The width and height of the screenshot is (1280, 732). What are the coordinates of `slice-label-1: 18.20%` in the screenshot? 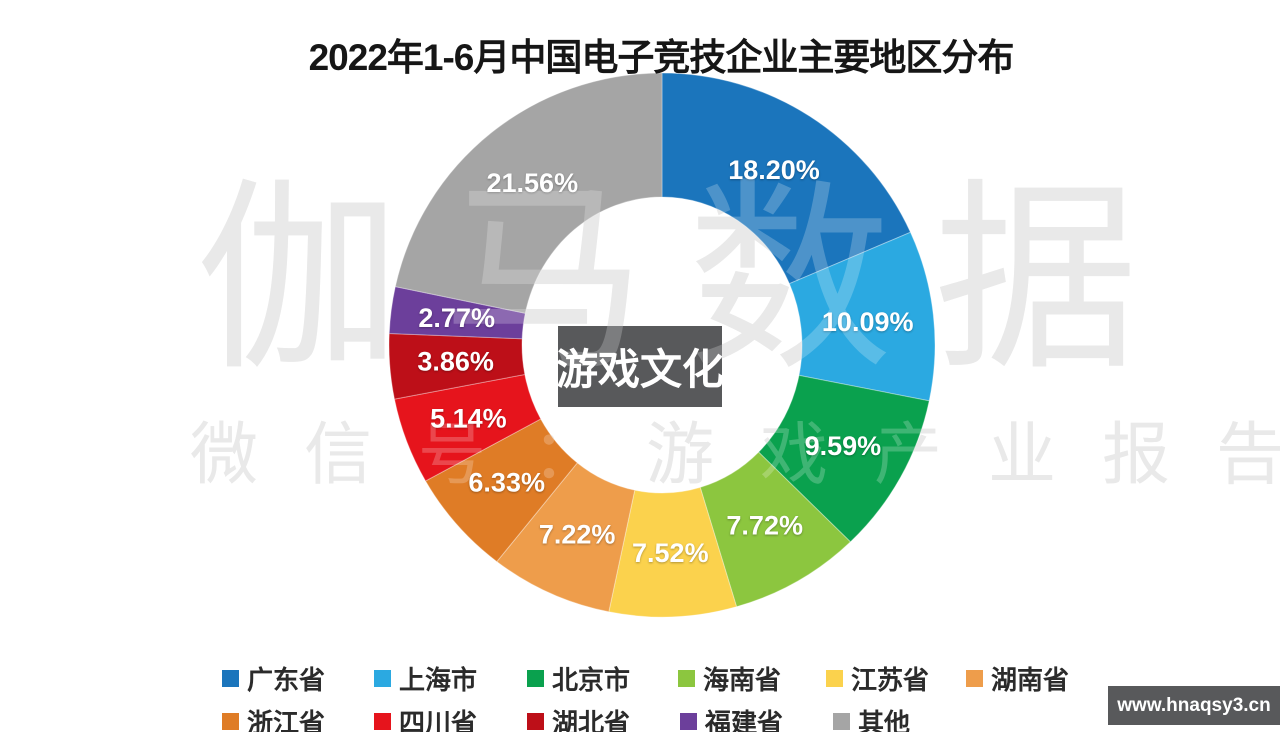 It's located at (774, 170).